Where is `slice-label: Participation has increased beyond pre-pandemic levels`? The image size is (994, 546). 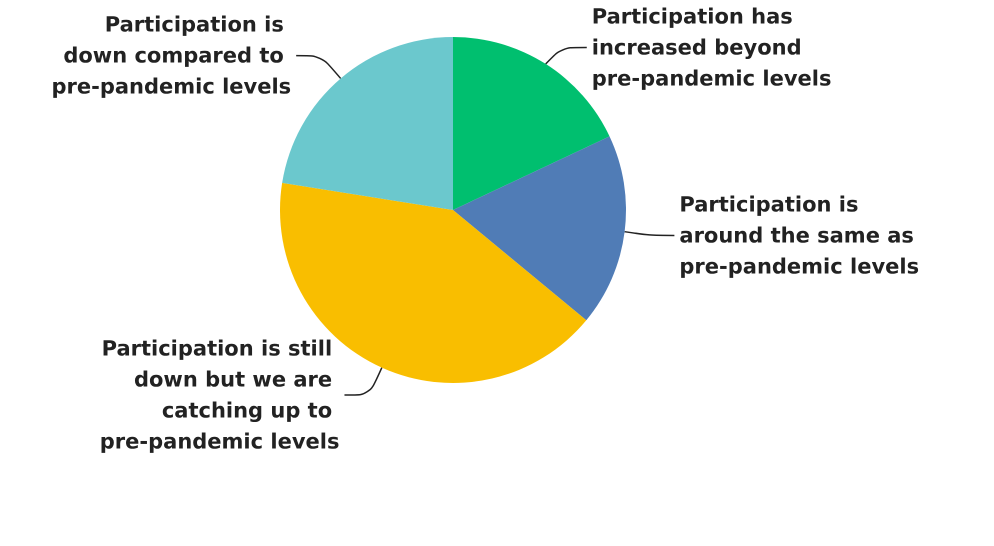
slice-label: Participation has increased beyond pre-pandemic levels is located at coordinates (712, 47).